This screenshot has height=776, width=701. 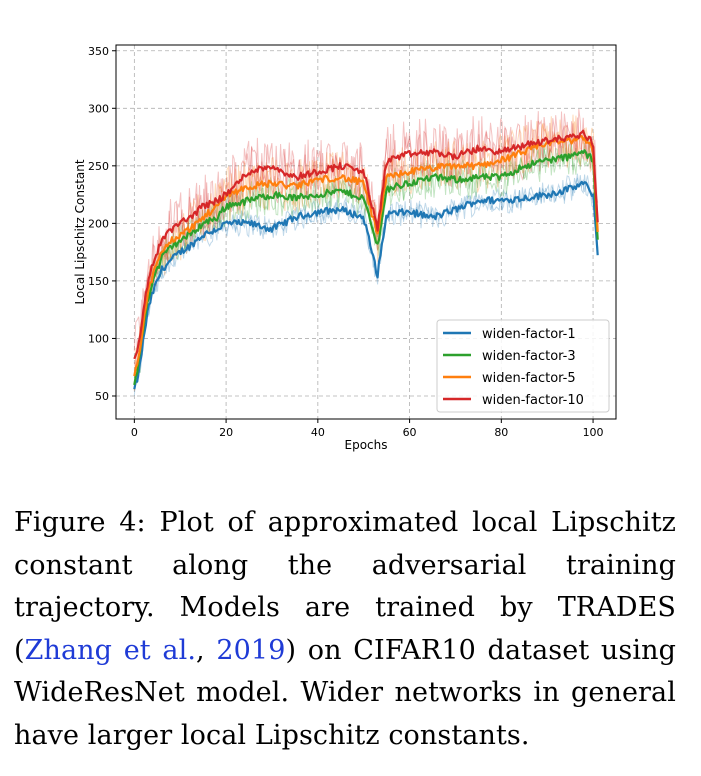 I want to click on legend-label: widen-factor-3, so click(x=529, y=356).